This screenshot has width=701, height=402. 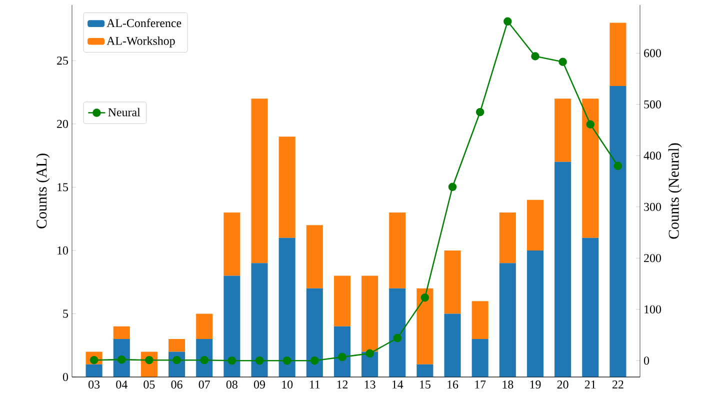 What do you see at coordinates (62, 60) in the screenshot?
I see `y-tick-label: 25` at bounding box center [62, 60].